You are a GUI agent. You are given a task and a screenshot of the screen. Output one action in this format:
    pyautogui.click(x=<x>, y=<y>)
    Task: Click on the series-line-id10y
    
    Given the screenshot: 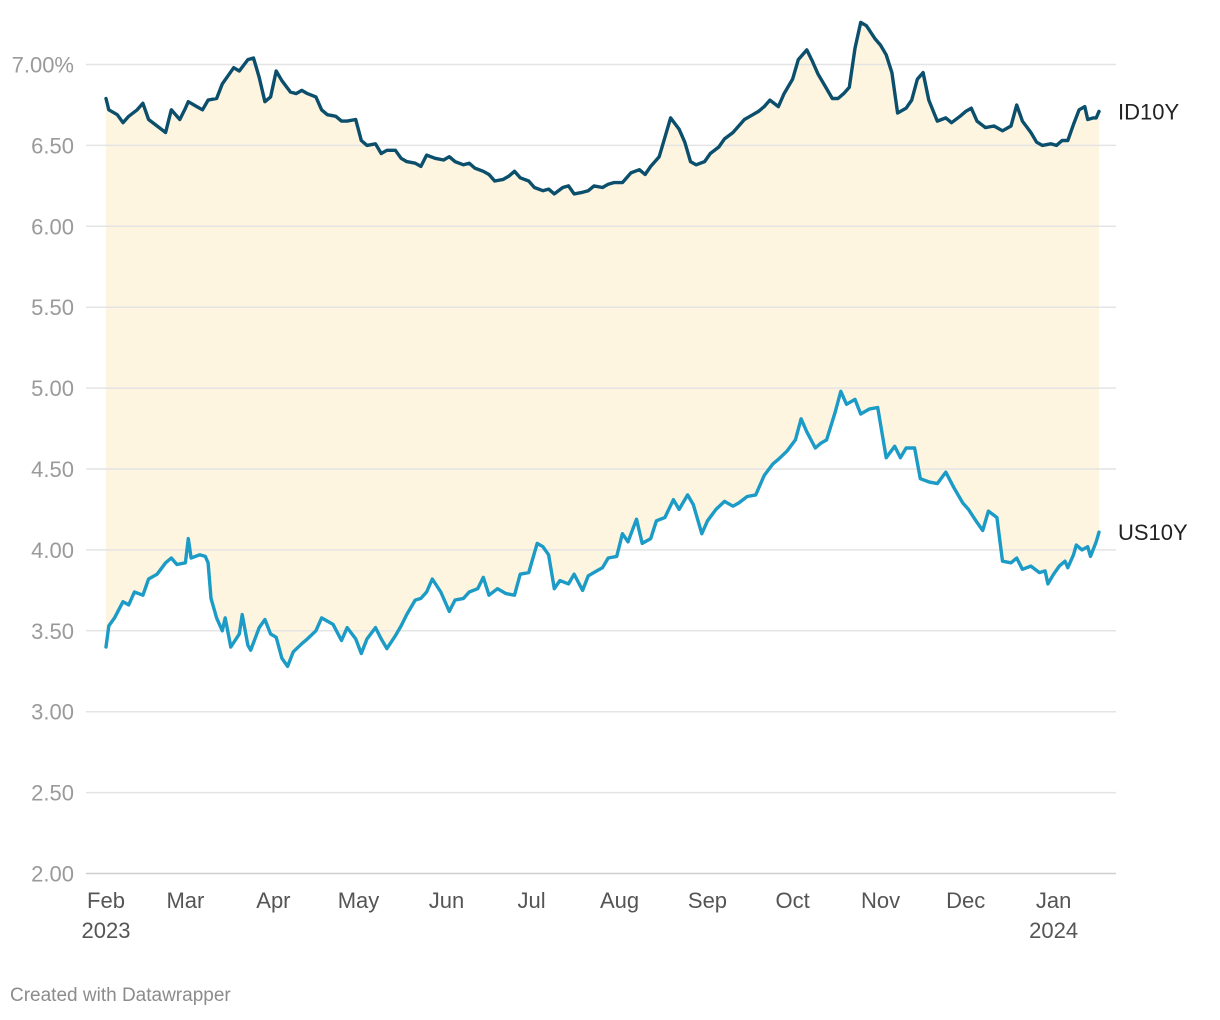 What is the action you would take?
    pyautogui.click(x=602, y=108)
    